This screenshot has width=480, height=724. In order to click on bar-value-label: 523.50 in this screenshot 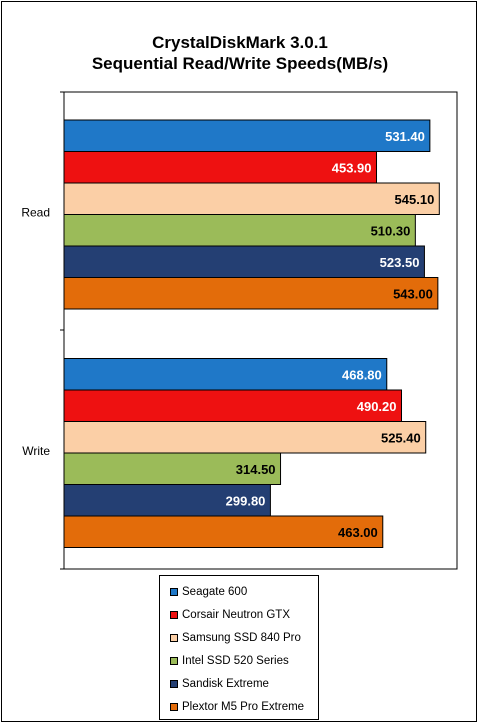, I will do `click(400, 262)`.